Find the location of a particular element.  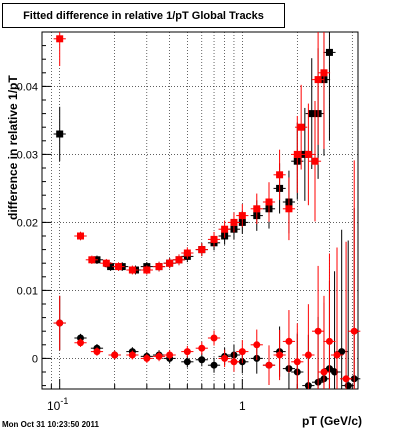

x-axis-label: pT (GeV/c) is located at coordinates (331, 421).